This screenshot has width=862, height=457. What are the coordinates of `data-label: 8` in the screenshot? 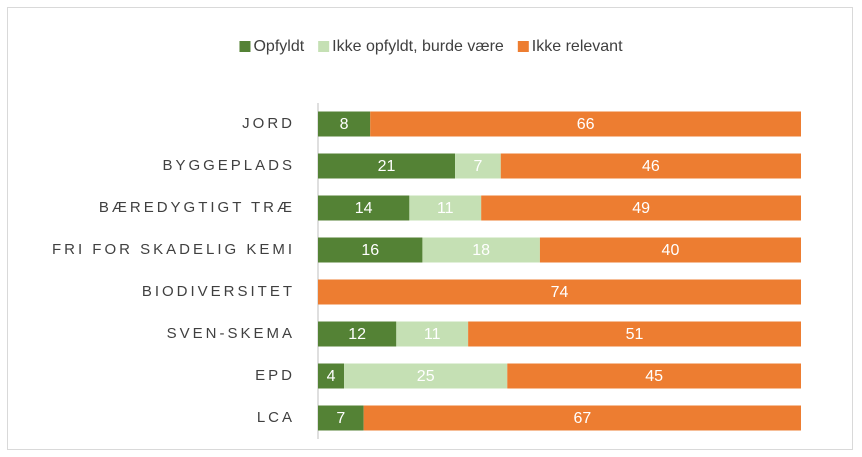 It's located at (344, 124).